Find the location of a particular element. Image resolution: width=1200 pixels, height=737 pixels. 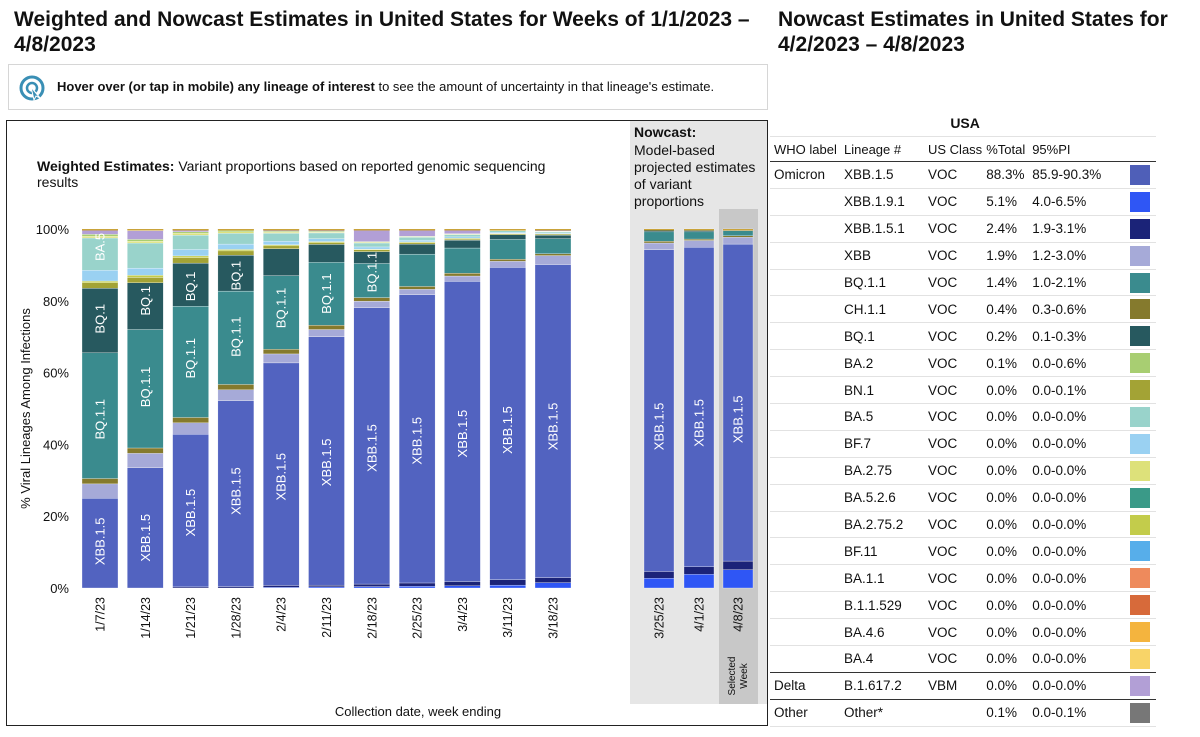

table-row: BF.11 VOC 0.0% 0.0-0.0% is located at coordinates (963, 551).